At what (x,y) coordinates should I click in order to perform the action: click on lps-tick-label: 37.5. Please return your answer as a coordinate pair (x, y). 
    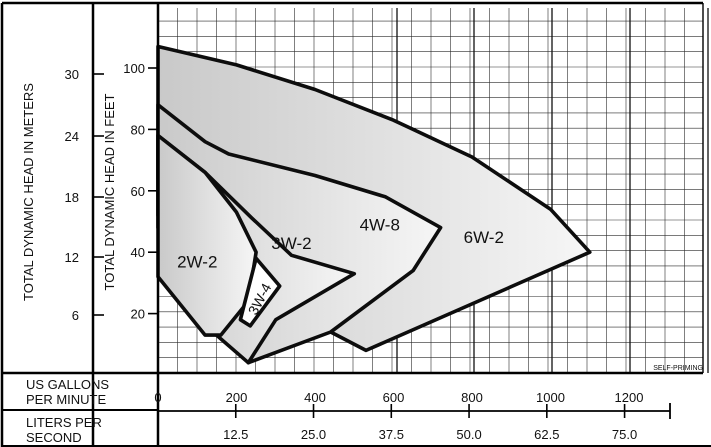
    Looking at the image, I should click on (391, 434).